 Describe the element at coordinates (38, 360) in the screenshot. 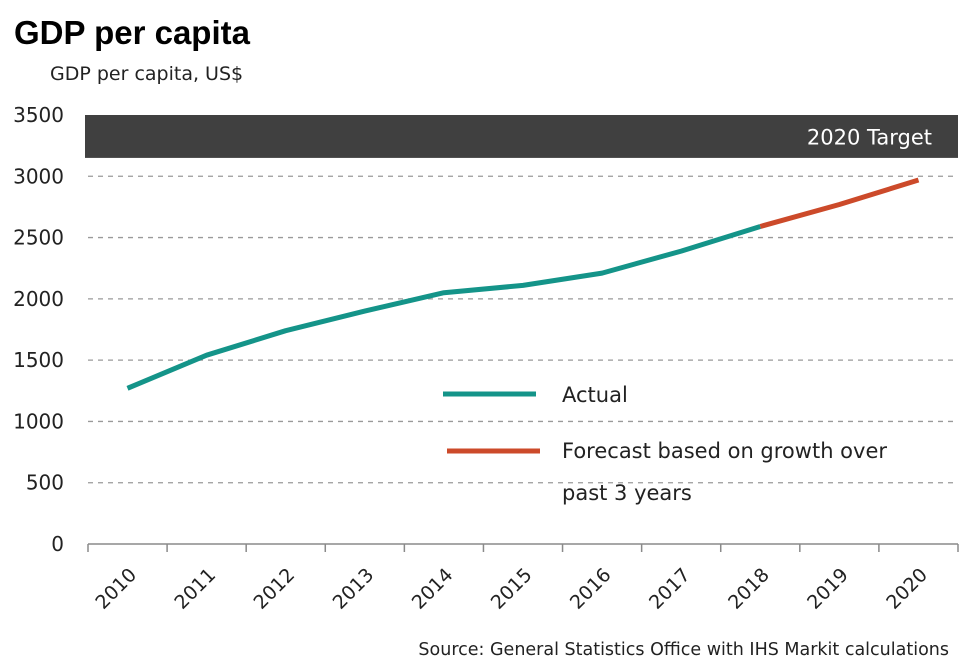

I see `y-tick-label: 1500` at that location.